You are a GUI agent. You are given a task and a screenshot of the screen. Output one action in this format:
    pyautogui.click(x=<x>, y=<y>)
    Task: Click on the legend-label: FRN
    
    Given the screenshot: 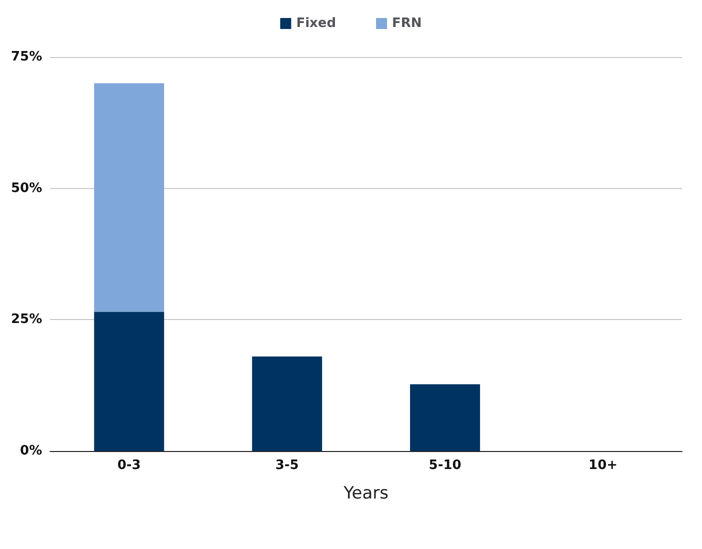 What is the action you would take?
    pyautogui.click(x=407, y=23)
    